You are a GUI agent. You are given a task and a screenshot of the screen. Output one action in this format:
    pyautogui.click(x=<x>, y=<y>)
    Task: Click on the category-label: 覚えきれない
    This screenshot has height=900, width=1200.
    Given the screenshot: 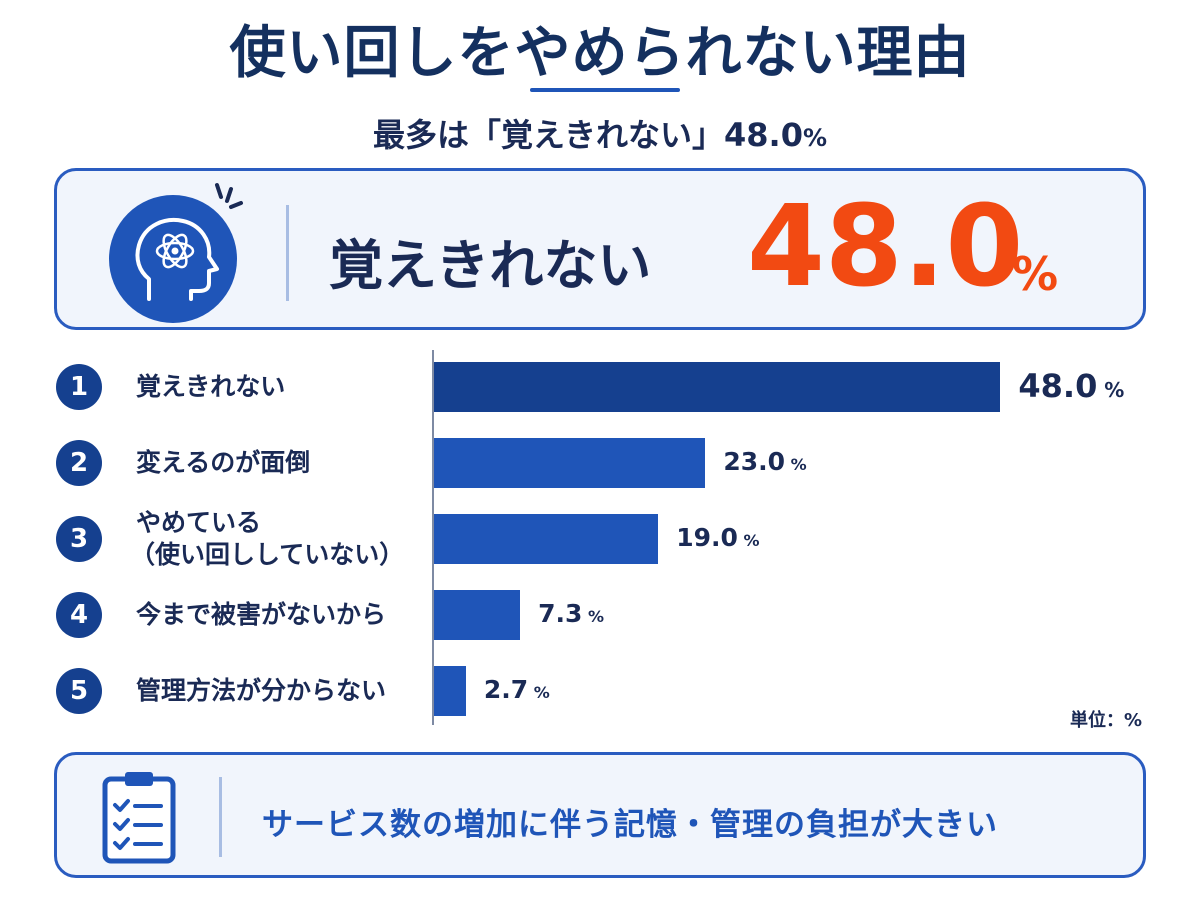 What is the action you would take?
    pyautogui.click(x=211, y=386)
    